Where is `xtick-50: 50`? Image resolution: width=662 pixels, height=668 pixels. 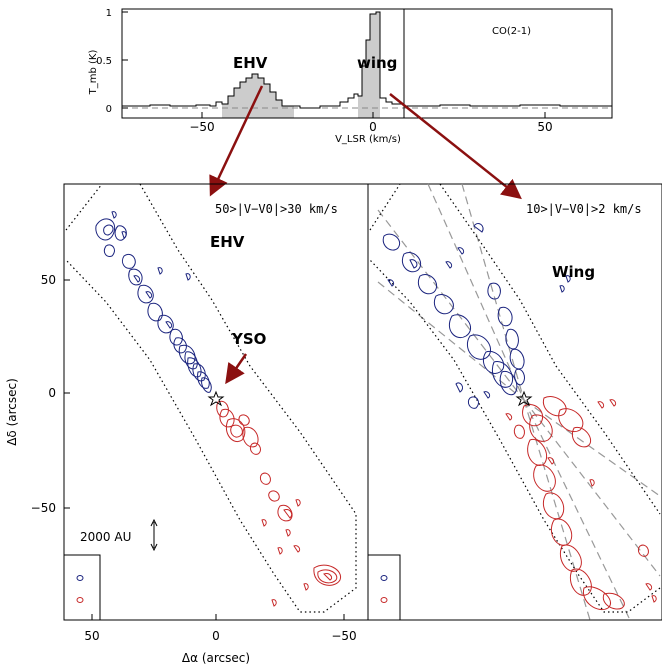 xtick-50: 50 is located at coordinates (91, 636).